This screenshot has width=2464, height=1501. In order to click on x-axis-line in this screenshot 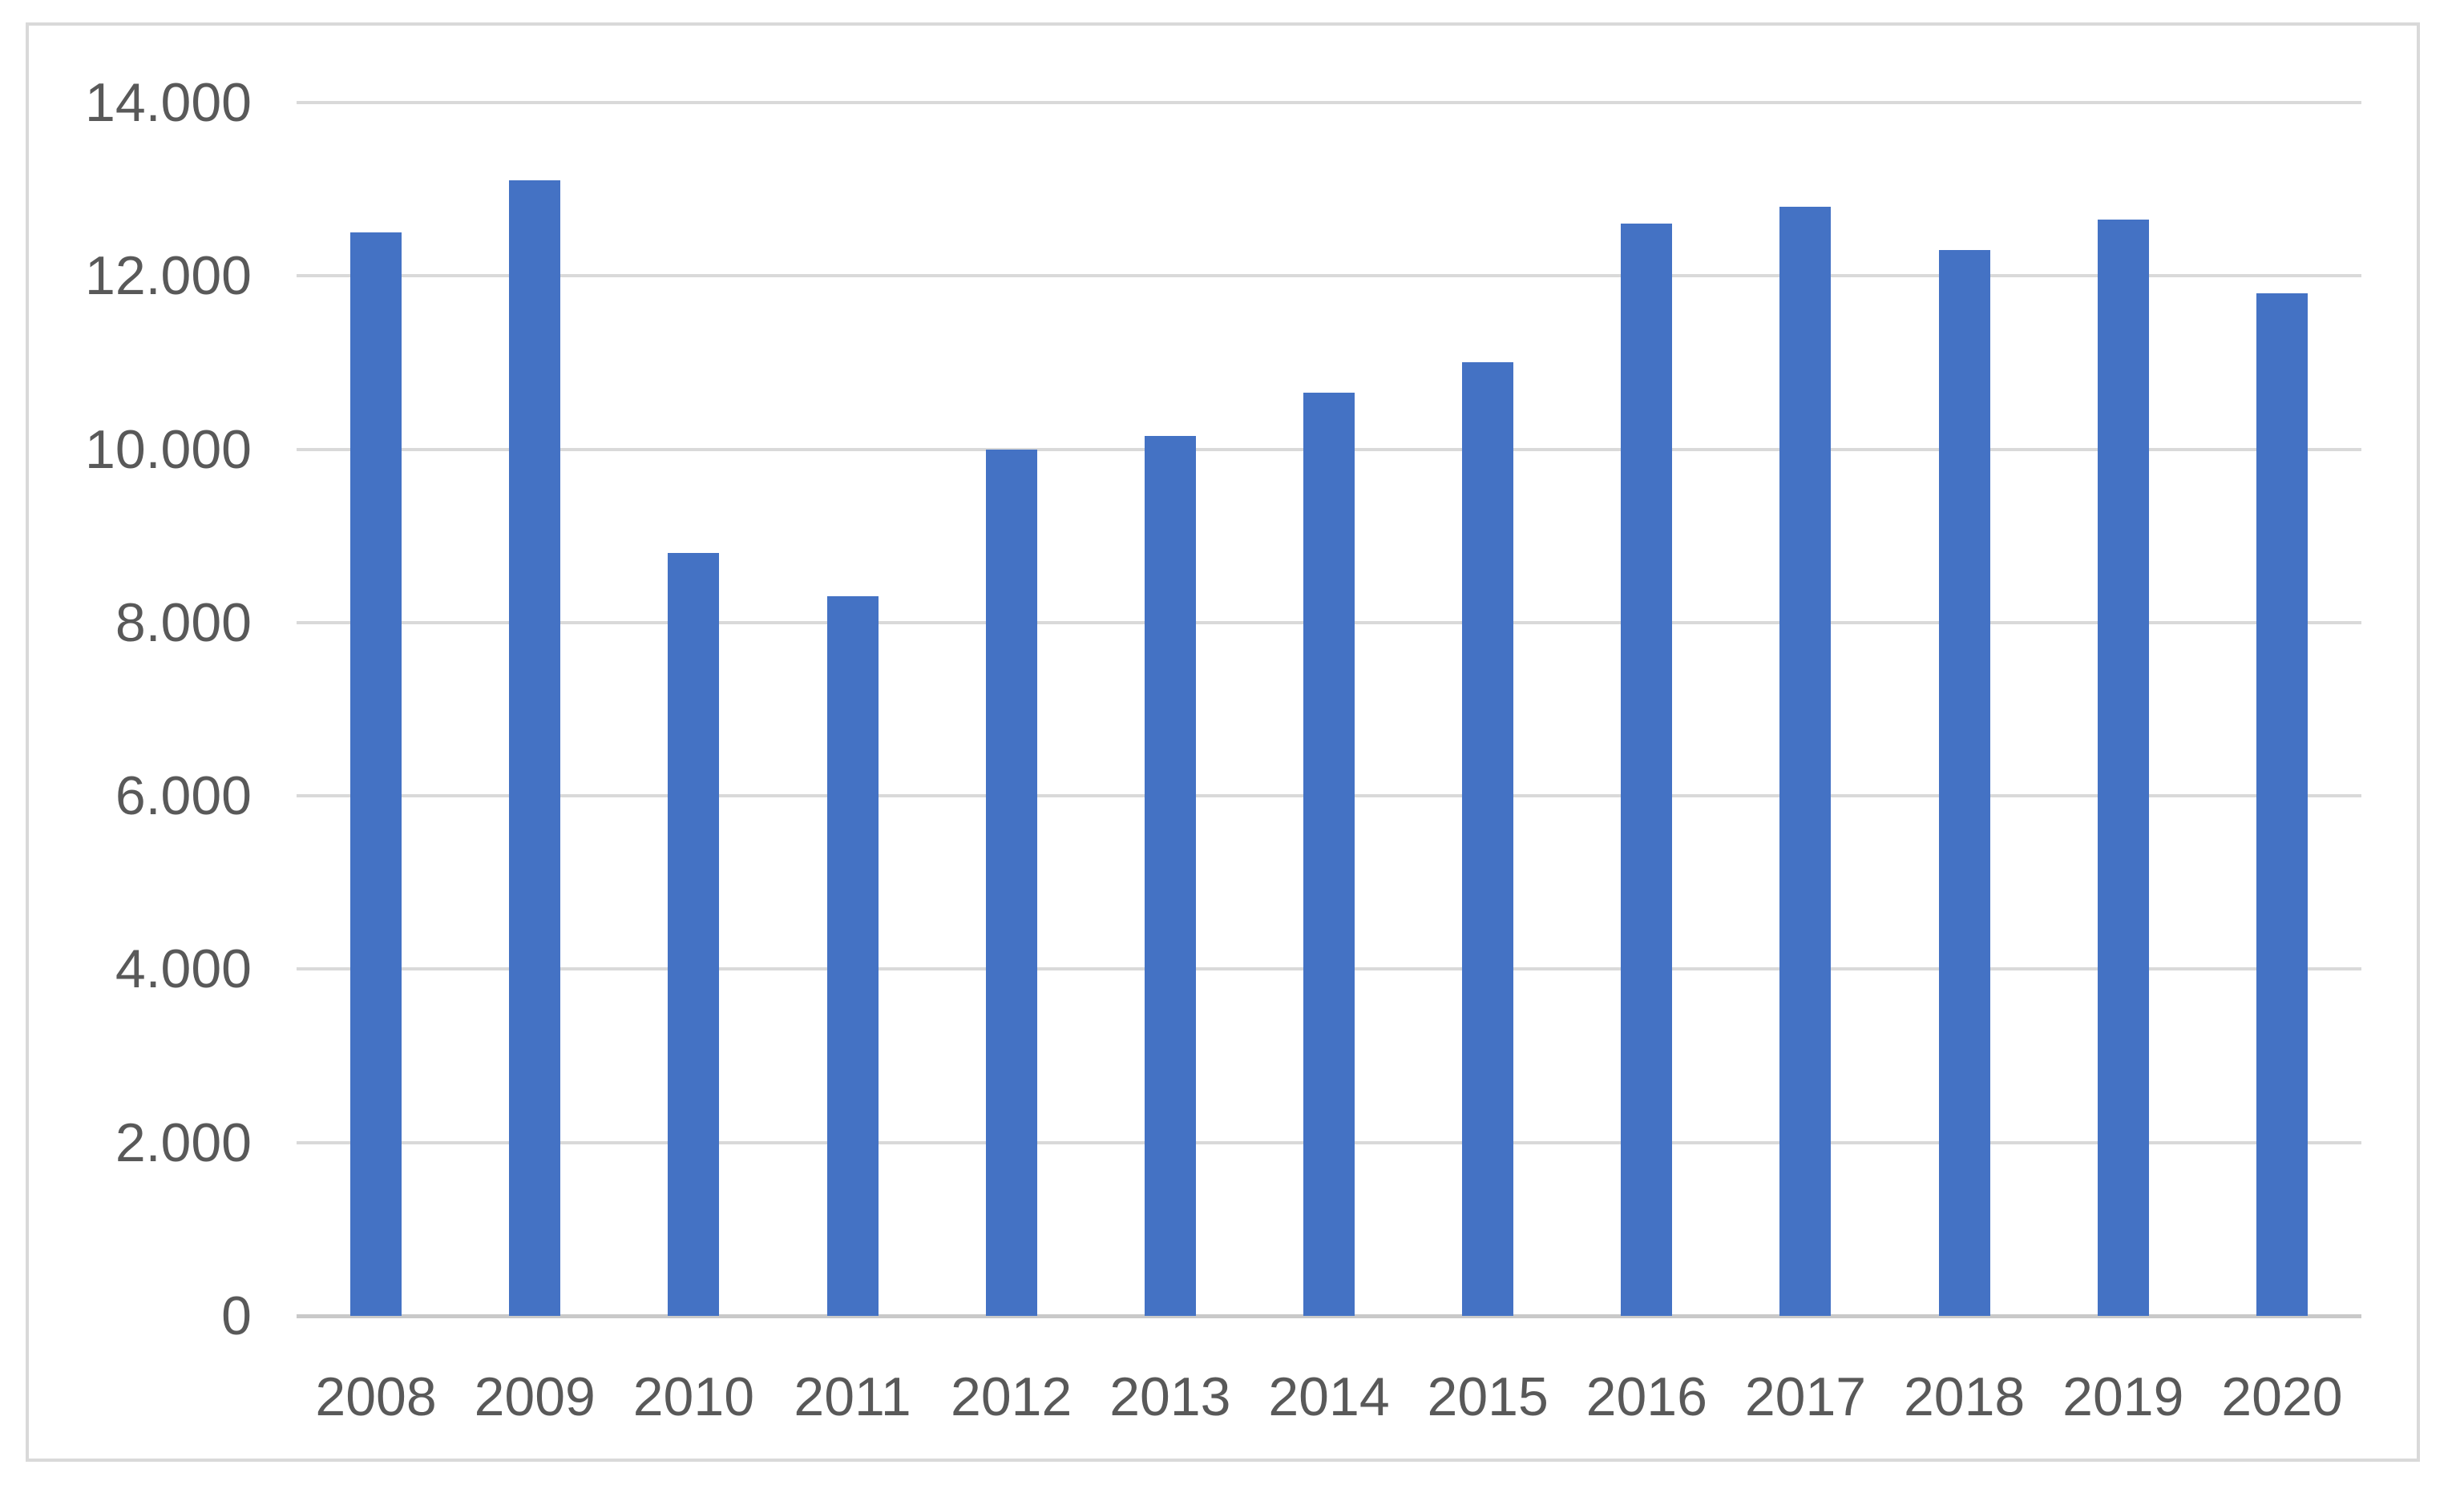, I will do `click(1329, 1315)`.